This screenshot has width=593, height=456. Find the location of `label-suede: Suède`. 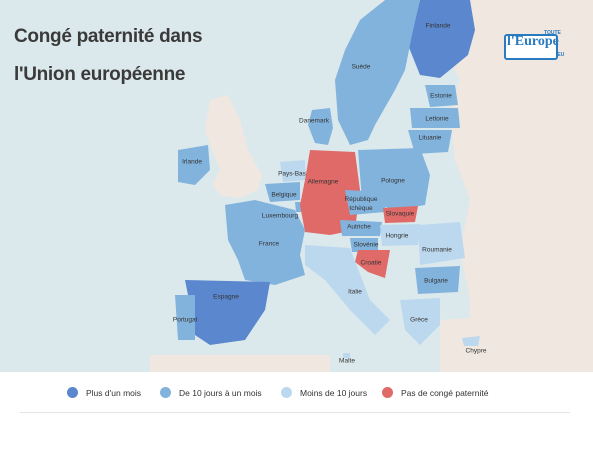

label-suede: Suède is located at coordinates (361, 67).